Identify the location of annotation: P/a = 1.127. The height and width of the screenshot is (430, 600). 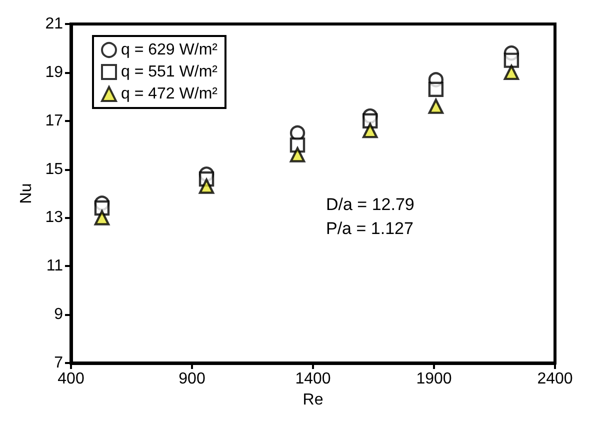
(370, 228).